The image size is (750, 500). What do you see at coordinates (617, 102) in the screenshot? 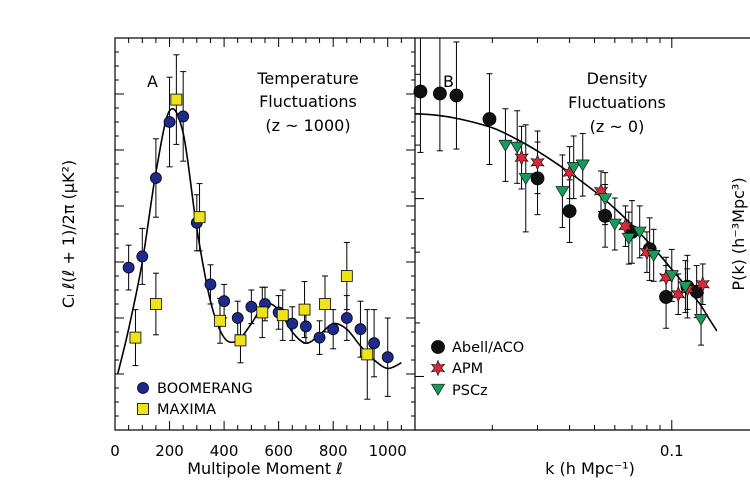
I see `panel-b-title-line-2: Fluctuations` at bounding box center [617, 102].